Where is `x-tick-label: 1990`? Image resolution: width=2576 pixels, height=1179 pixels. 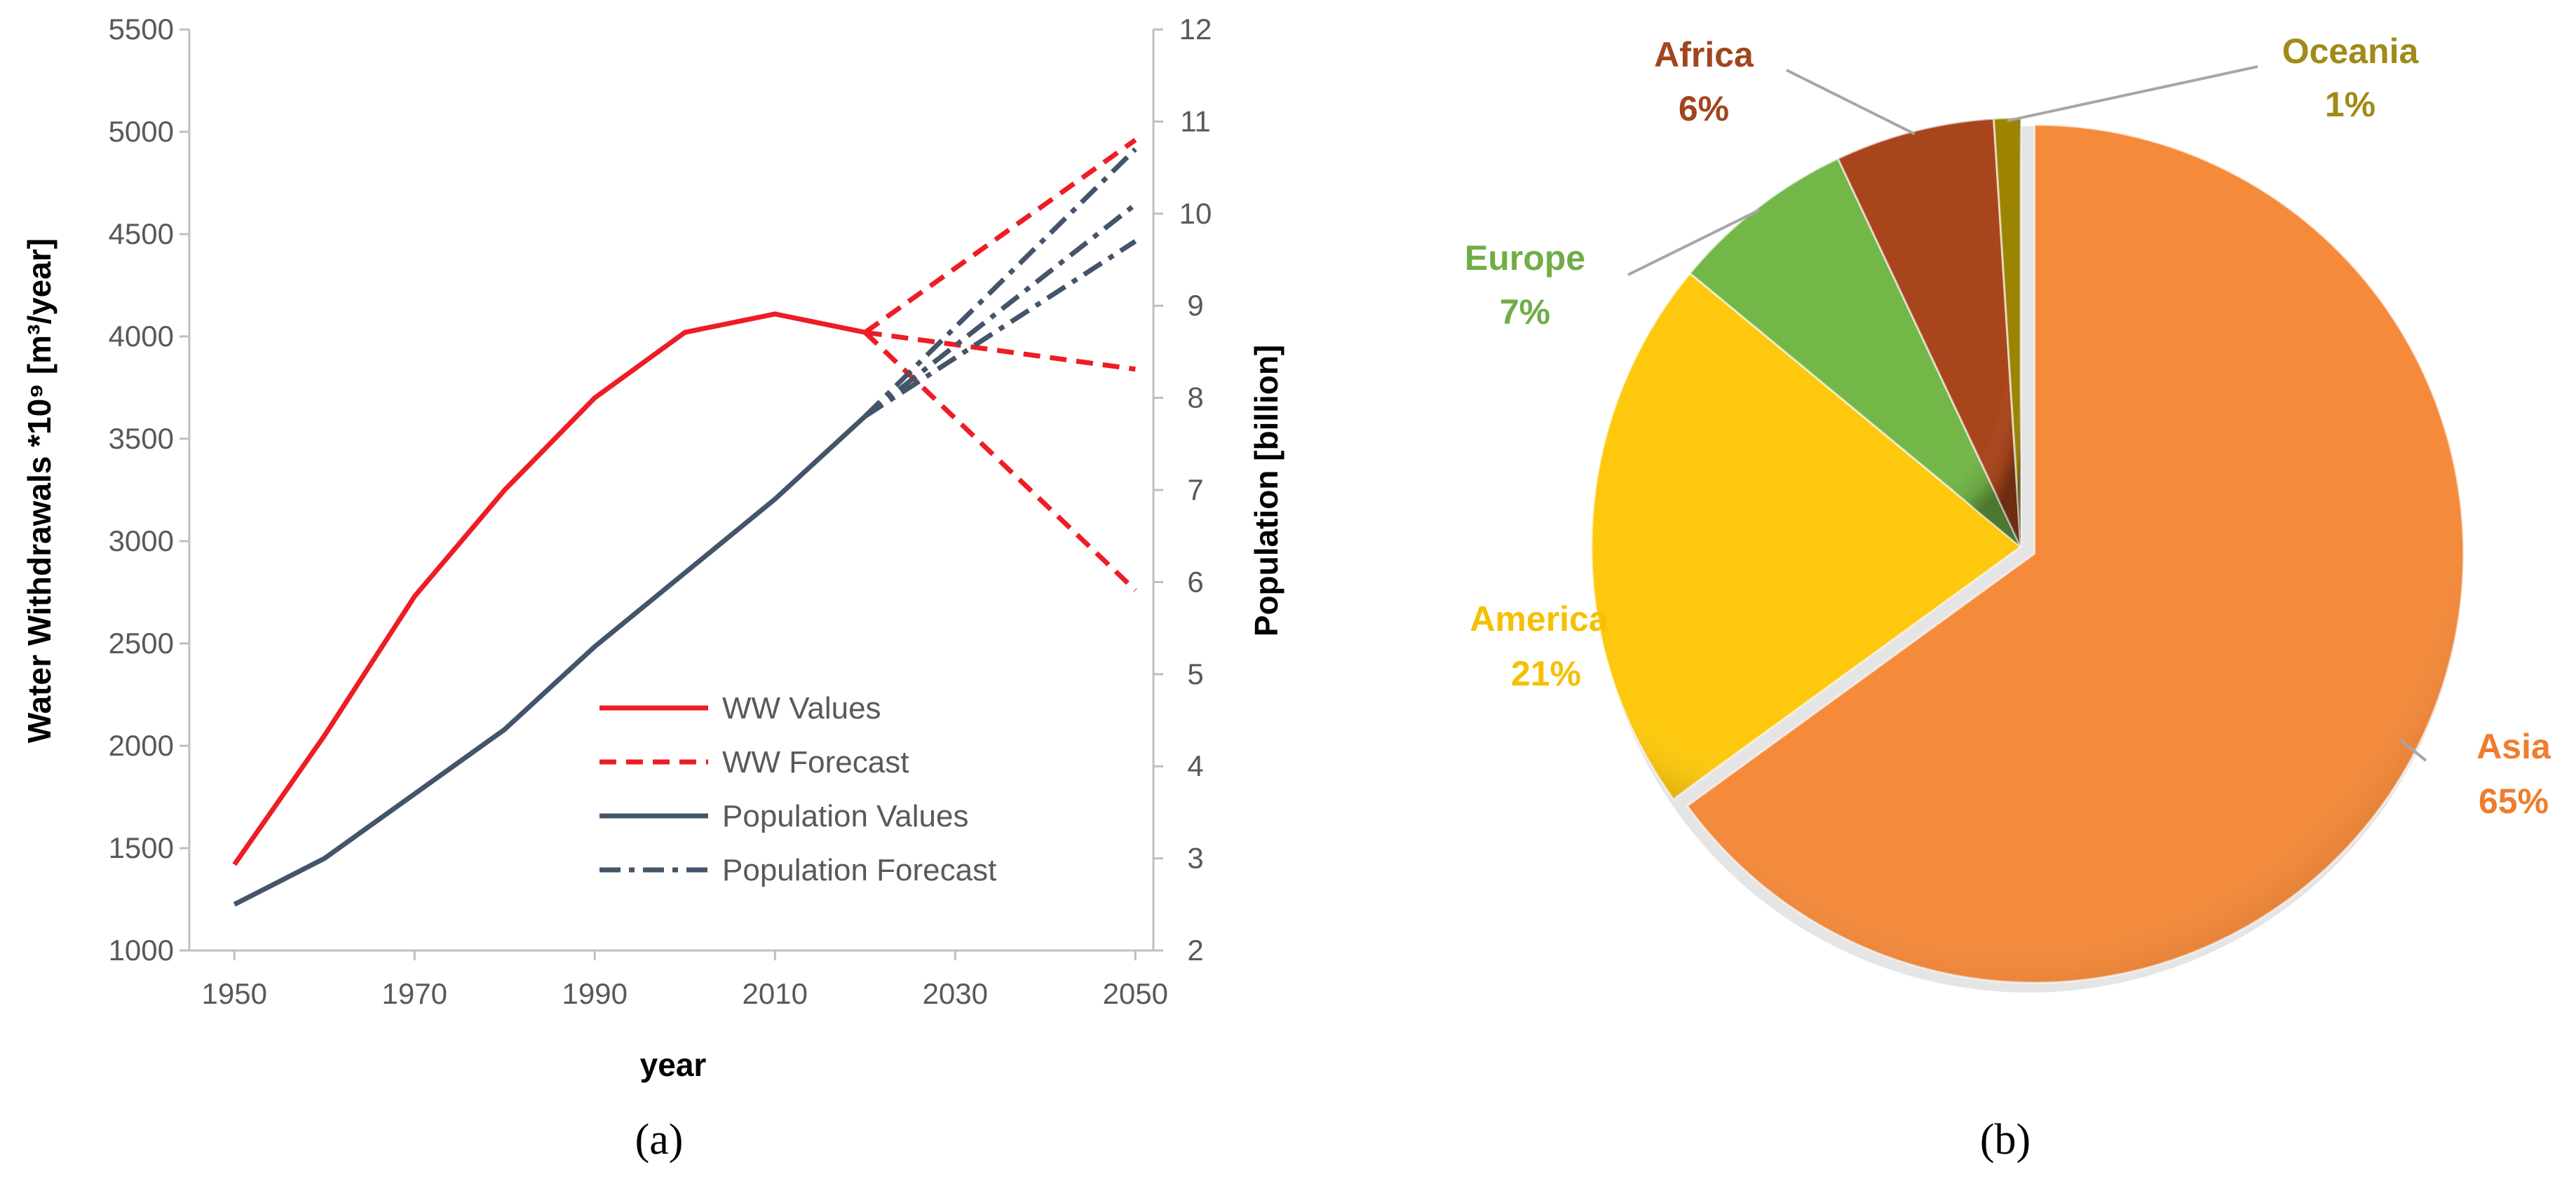 x-tick-label: 1990 is located at coordinates (595, 993).